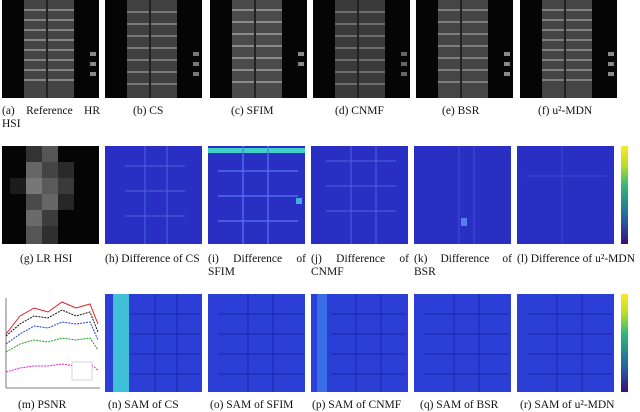 This screenshot has height=412, width=640. I want to click on caption: (d) CNMF, so click(359, 111).